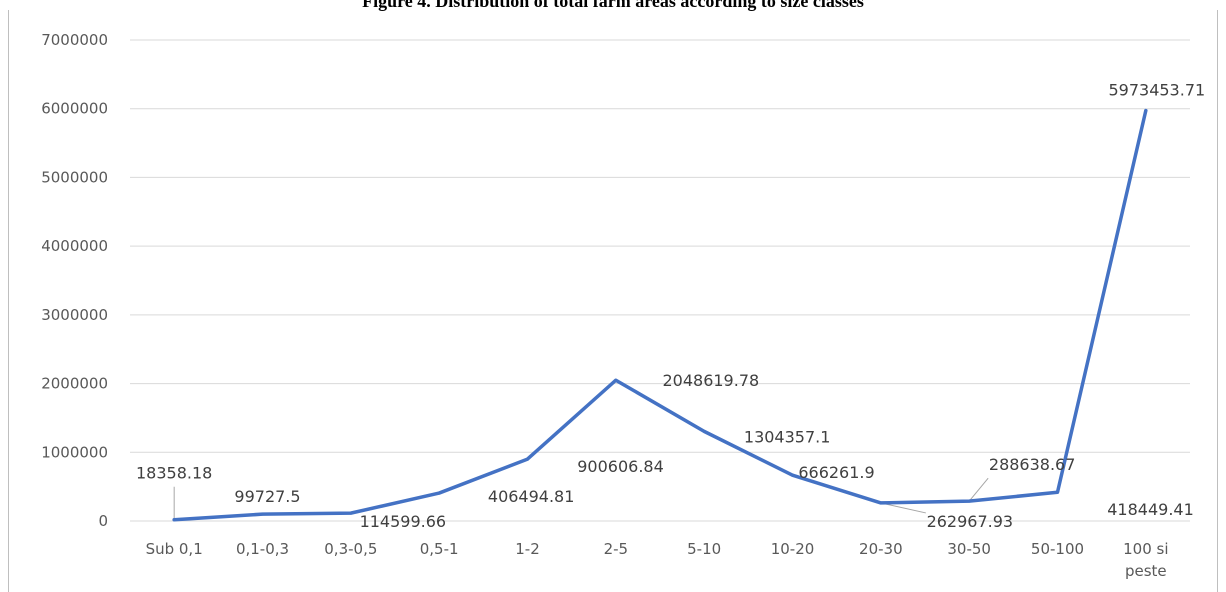 Image resolution: width=1226 pixels, height=592 pixels. What do you see at coordinates (403, 521) in the screenshot?
I see `data-label: 114599.66` at bounding box center [403, 521].